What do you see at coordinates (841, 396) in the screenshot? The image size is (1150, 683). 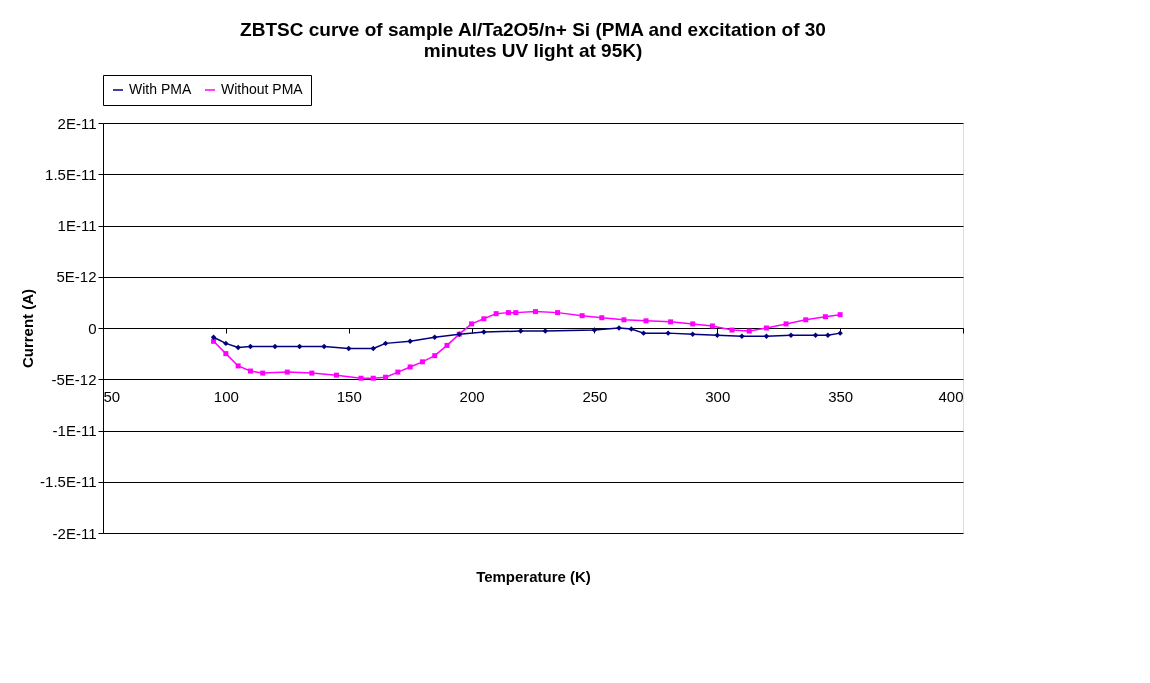 I see `x-tick-label: 350` at bounding box center [841, 396].